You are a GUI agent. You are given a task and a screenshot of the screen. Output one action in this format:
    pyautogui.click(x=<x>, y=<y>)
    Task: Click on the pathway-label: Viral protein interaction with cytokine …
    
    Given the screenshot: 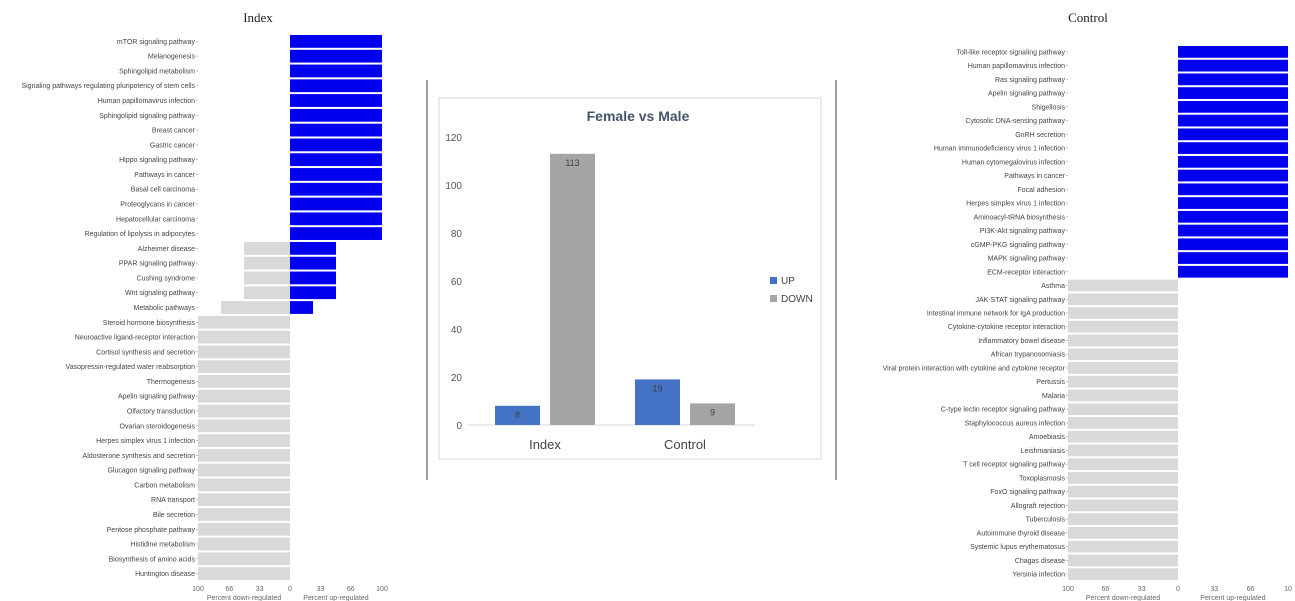 What is the action you would take?
    pyautogui.click(x=974, y=368)
    